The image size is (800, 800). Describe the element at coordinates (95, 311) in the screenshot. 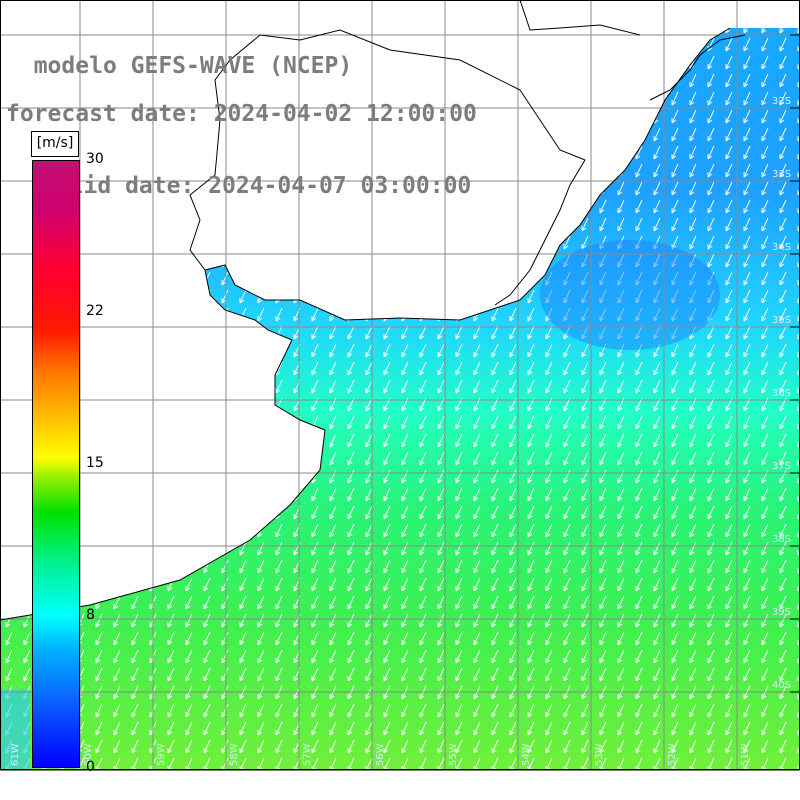

I see `colorbar-tick: 22` at that location.